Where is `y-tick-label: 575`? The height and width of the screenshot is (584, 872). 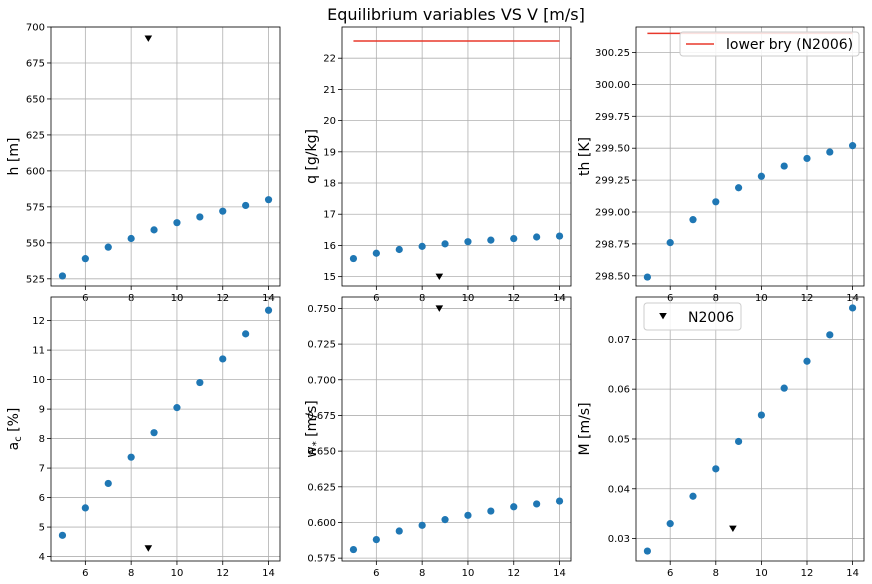 y-tick-label: 575 is located at coordinates (35, 207).